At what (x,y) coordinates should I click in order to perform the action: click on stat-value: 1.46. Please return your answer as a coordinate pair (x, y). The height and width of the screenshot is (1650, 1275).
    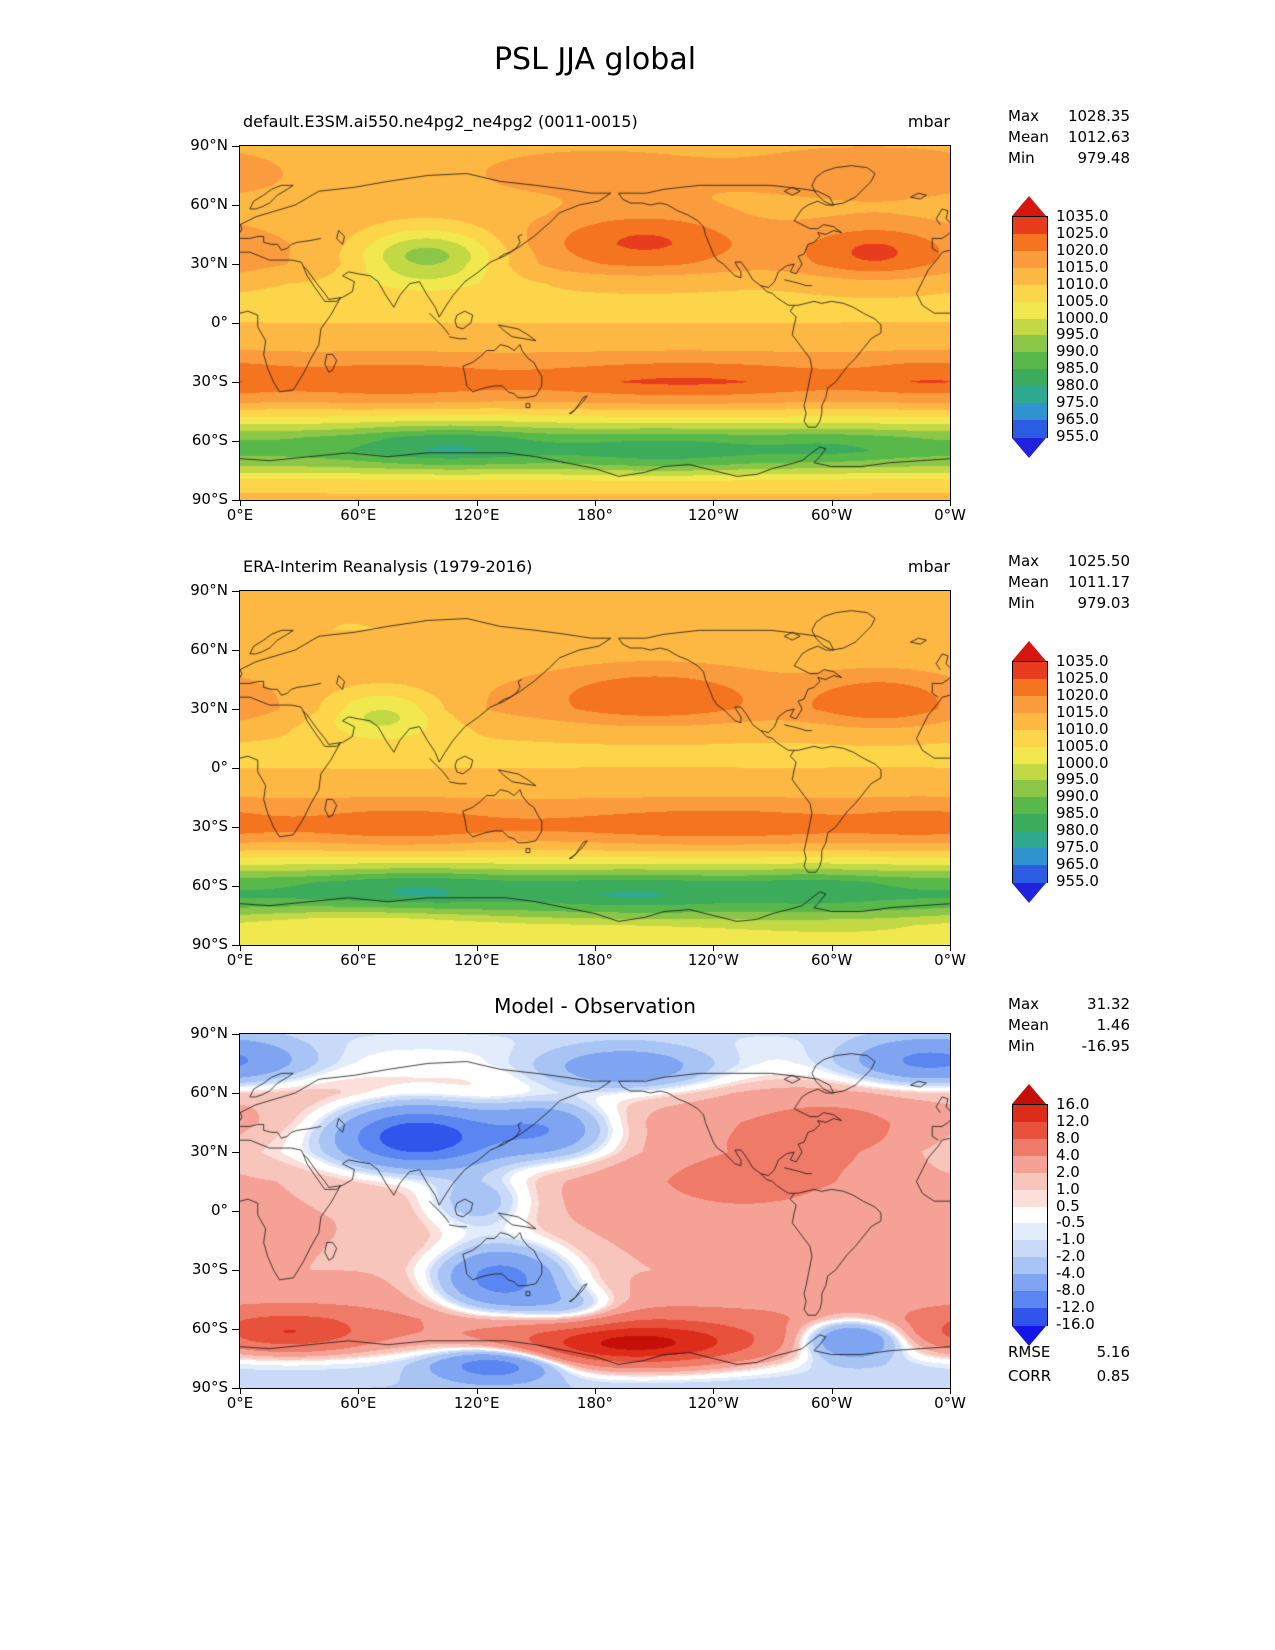
    Looking at the image, I should click on (1113, 1025).